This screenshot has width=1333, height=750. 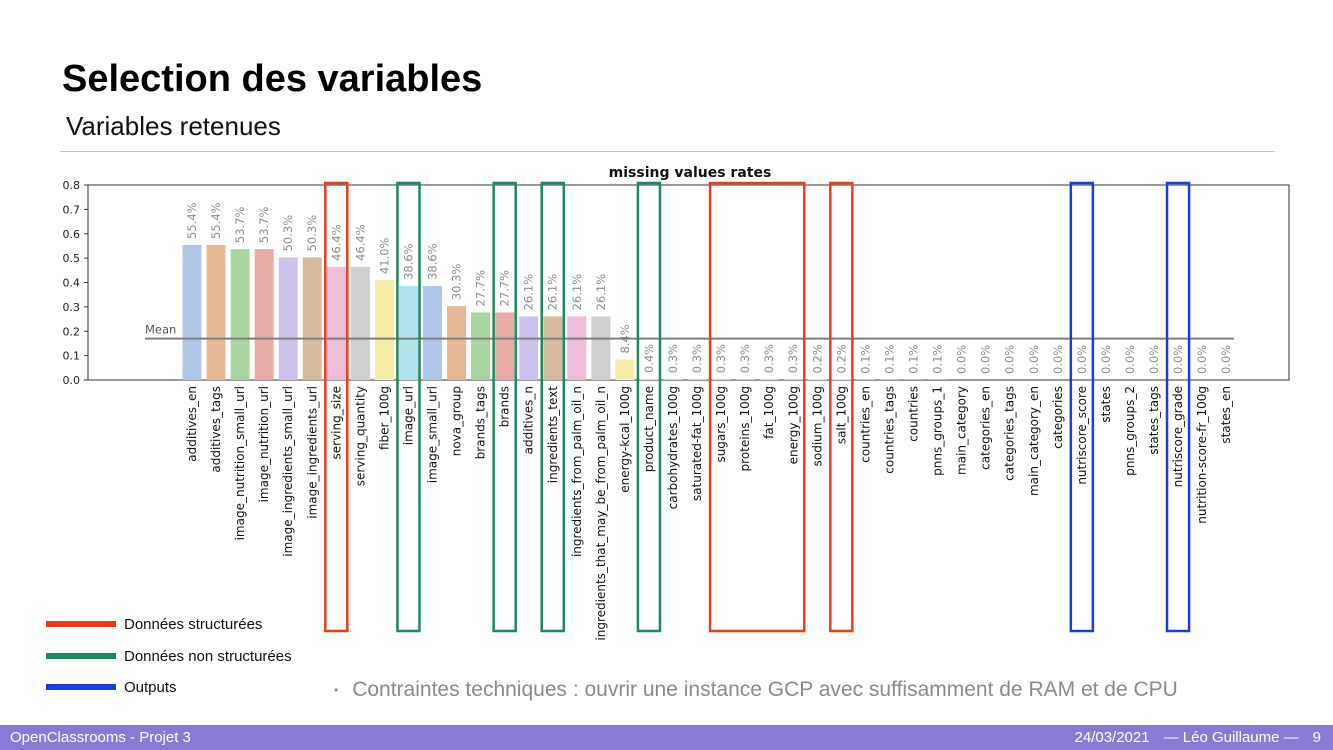 What do you see at coordinates (408, 261) in the screenshot?
I see `bar-value-label: 38.6%` at bounding box center [408, 261].